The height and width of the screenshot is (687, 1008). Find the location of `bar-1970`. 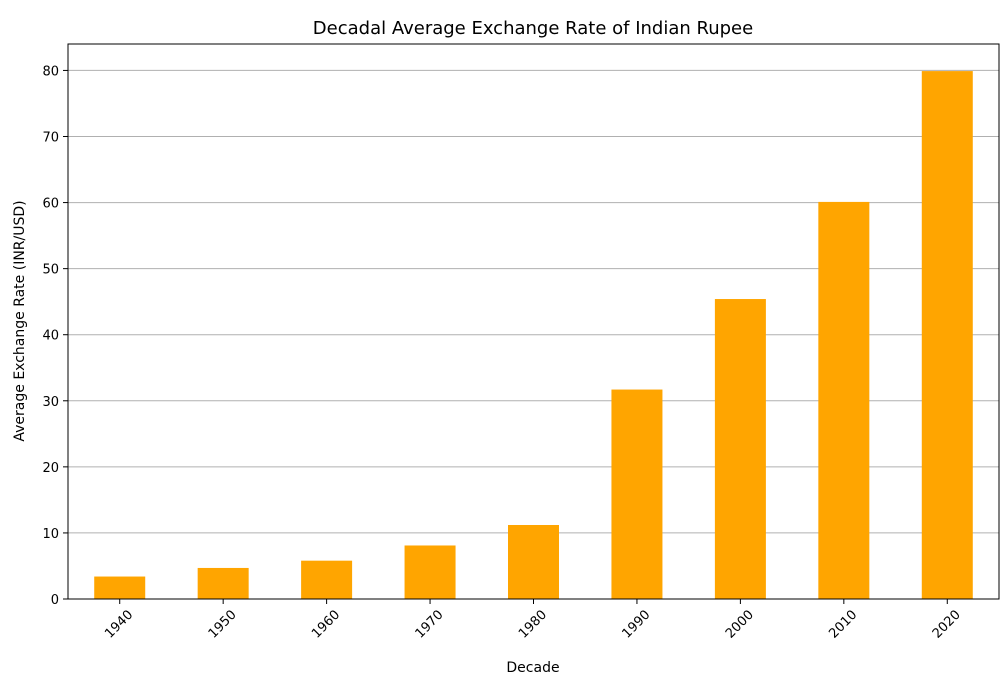

bar-1970 is located at coordinates (430, 572).